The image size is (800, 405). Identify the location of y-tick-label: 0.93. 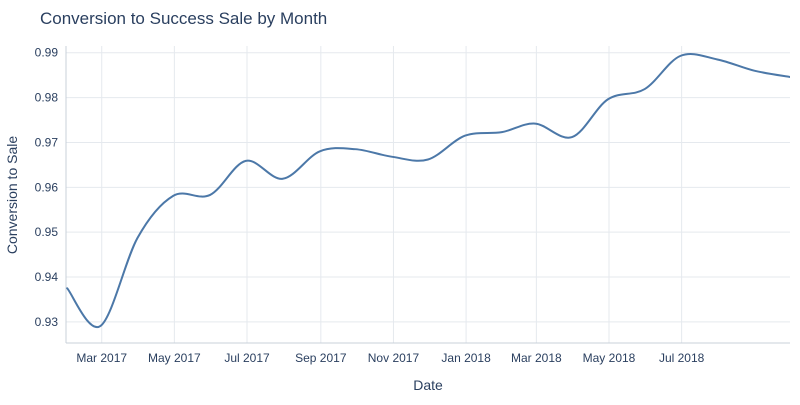
(47, 322).